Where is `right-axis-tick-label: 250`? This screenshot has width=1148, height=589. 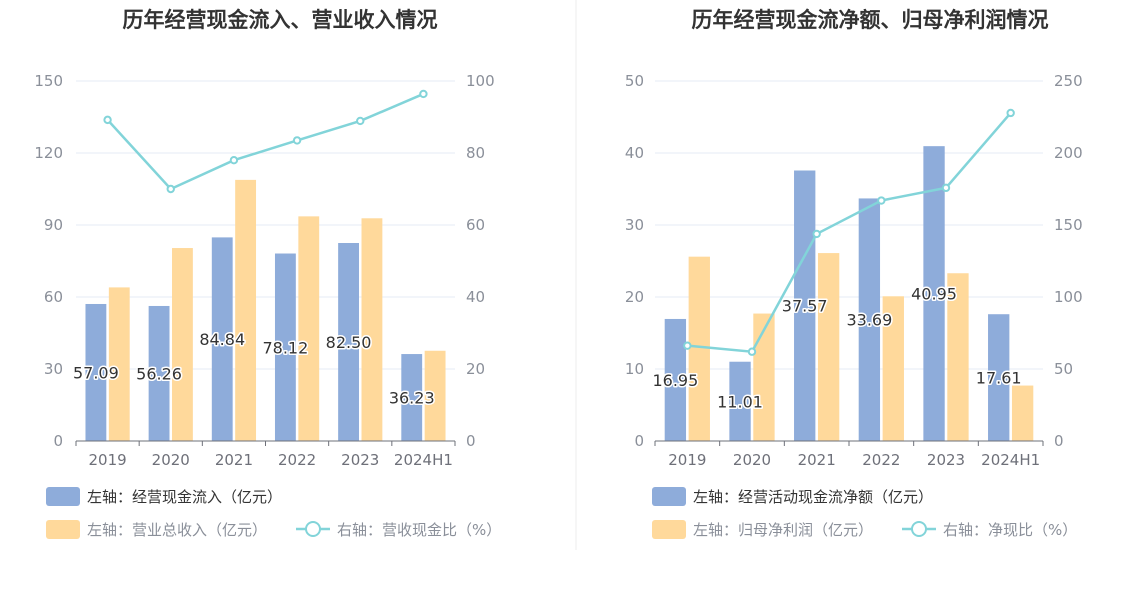 right-axis-tick-label: 250 is located at coordinates (1068, 81).